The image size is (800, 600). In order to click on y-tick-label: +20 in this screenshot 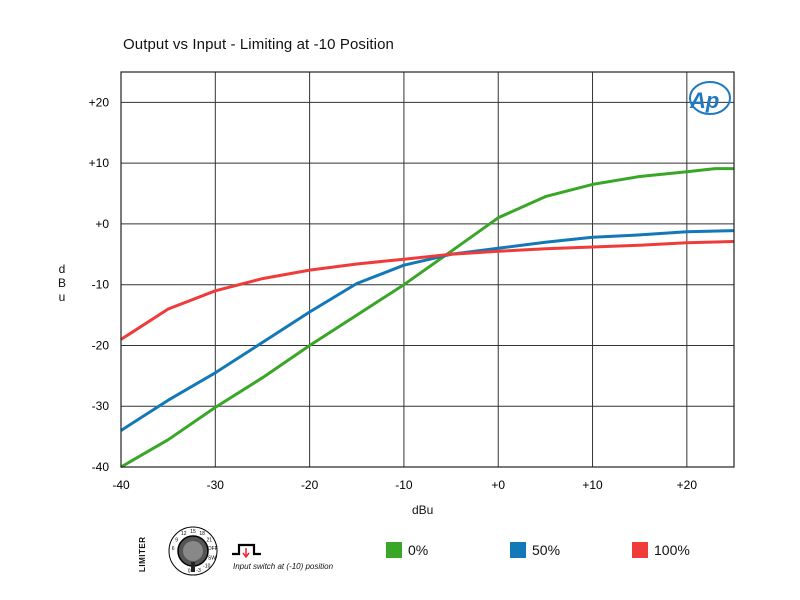, I will do `click(99, 102)`.